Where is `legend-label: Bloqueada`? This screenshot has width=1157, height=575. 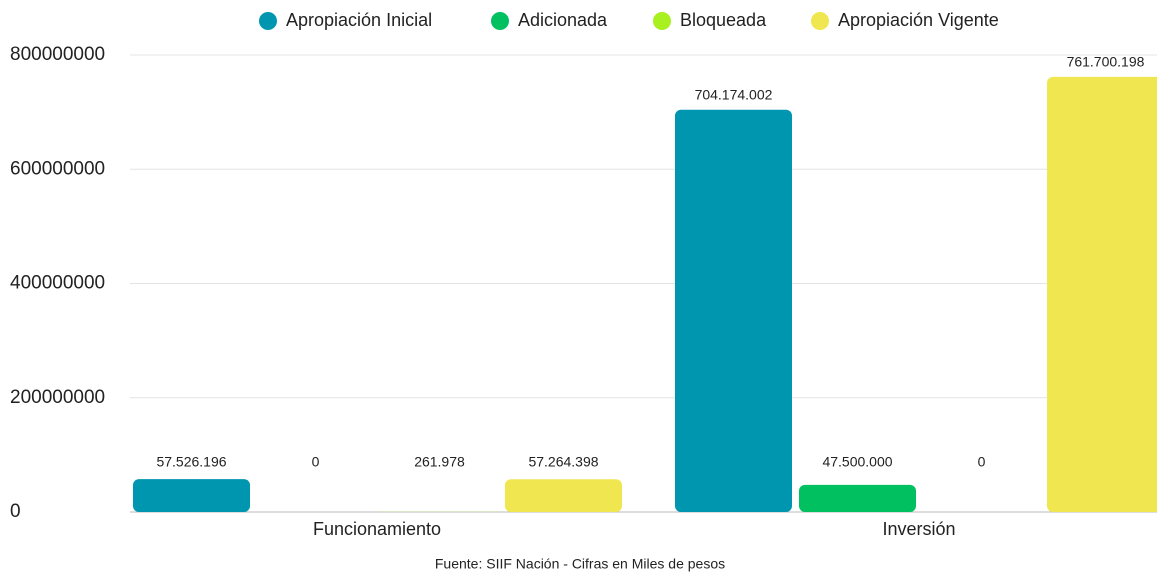 legend-label: Bloqueada is located at coordinates (723, 20).